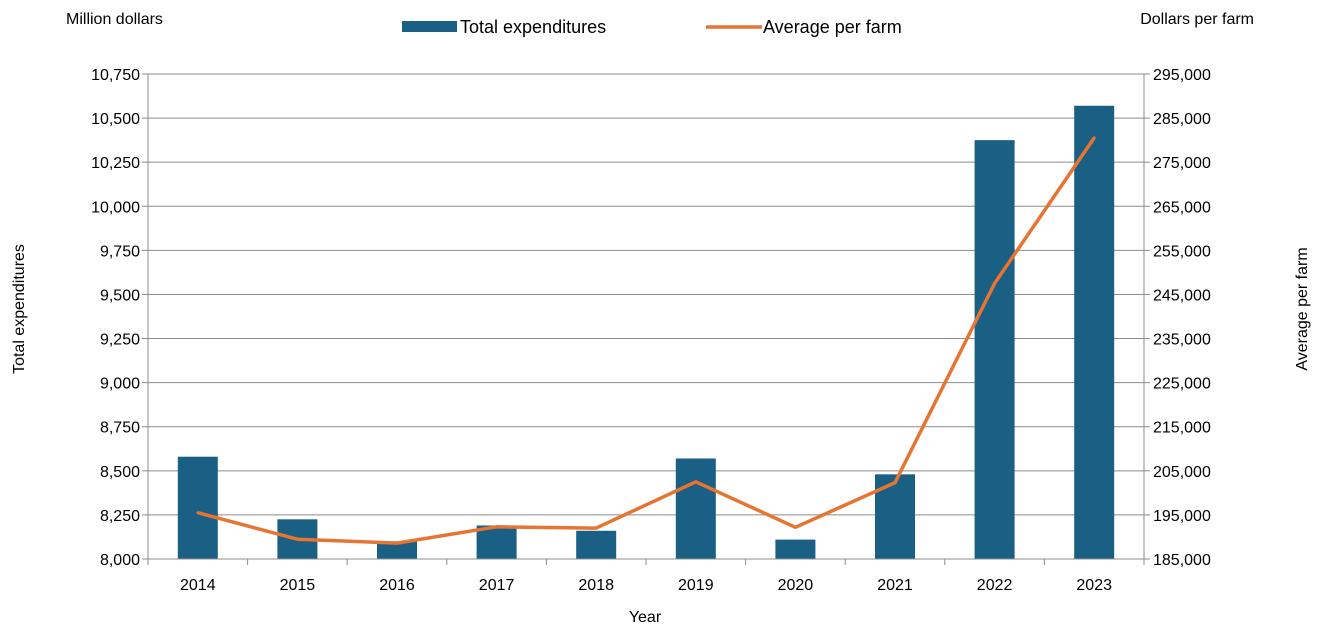 This screenshot has width=1325, height=631. I want to click on right-tick-label: 265,000, so click(1182, 207).